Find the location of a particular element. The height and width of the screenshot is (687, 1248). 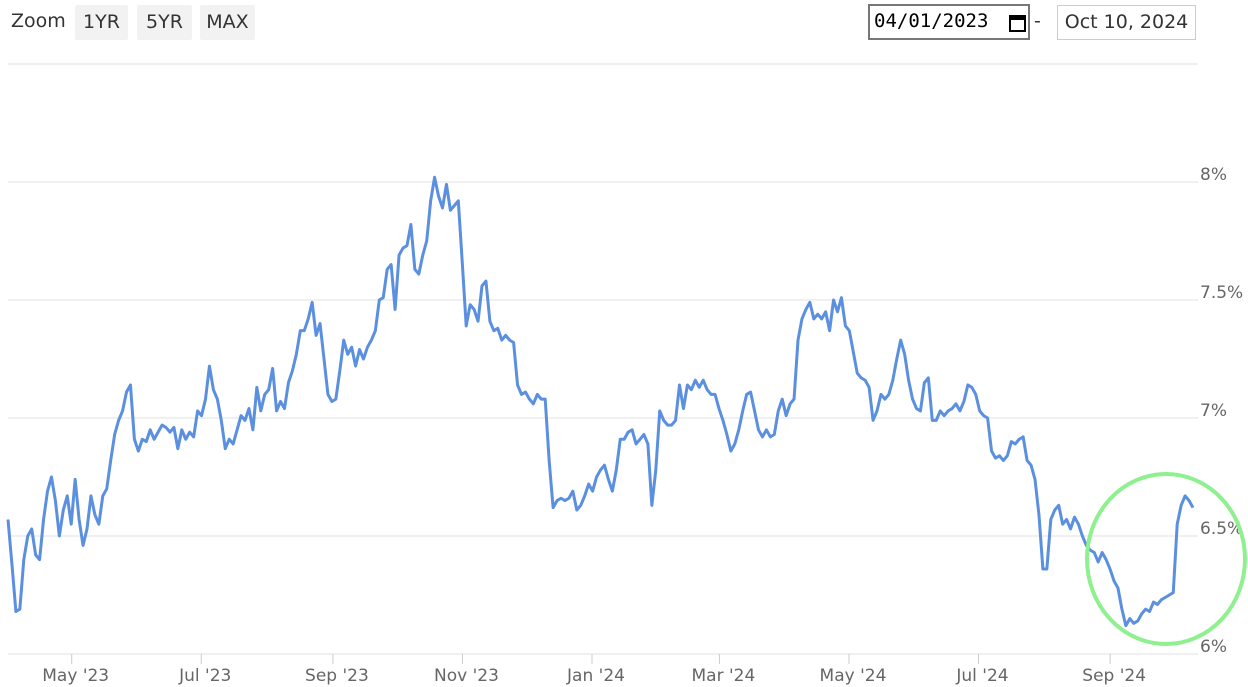

date-input: 04/01/2023 is located at coordinates (949, 22).